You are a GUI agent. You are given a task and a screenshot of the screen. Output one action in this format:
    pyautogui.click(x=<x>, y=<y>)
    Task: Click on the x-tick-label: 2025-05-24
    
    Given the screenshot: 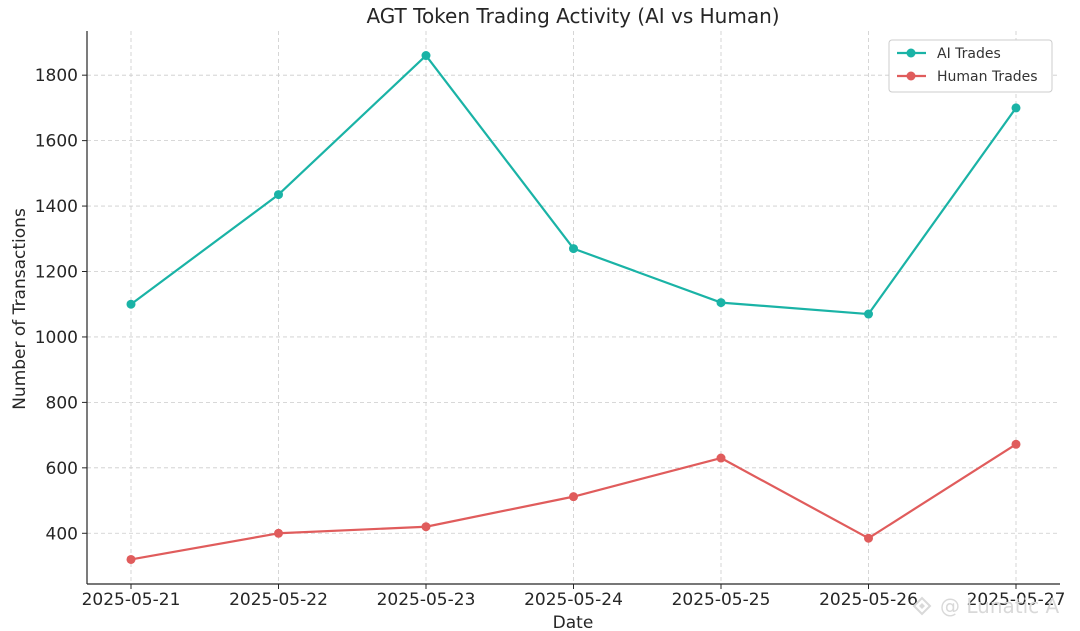 What is the action you would take?
    pyautogui.click(x=573, y=600)
    